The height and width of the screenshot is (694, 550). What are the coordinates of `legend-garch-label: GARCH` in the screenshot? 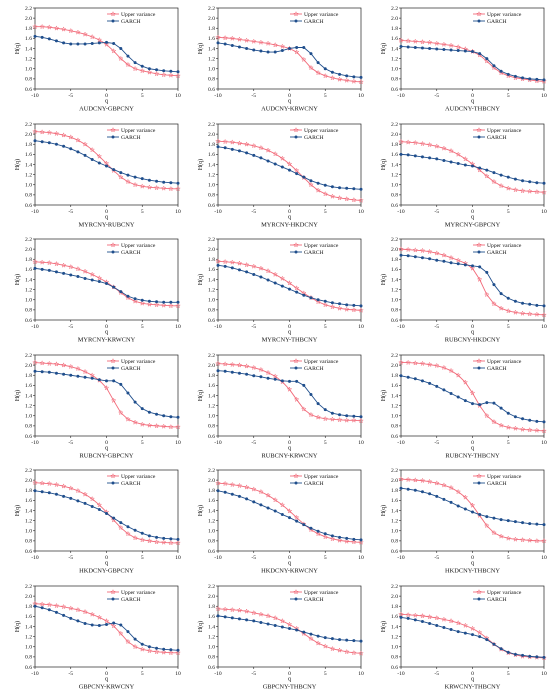 It's located at (497, 138).